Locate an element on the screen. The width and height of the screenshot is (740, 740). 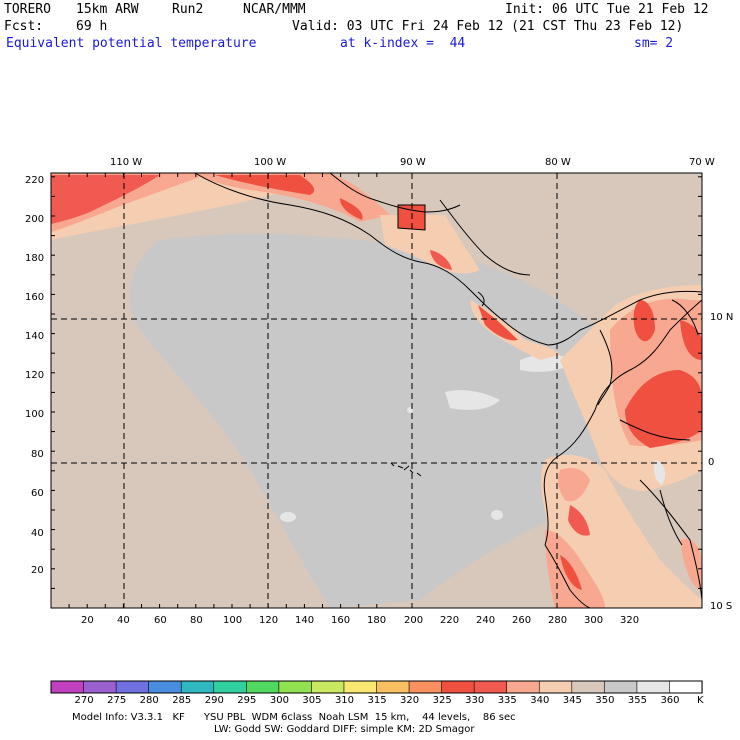
x-tick-label: 260 is located at coordinates (522, 620).